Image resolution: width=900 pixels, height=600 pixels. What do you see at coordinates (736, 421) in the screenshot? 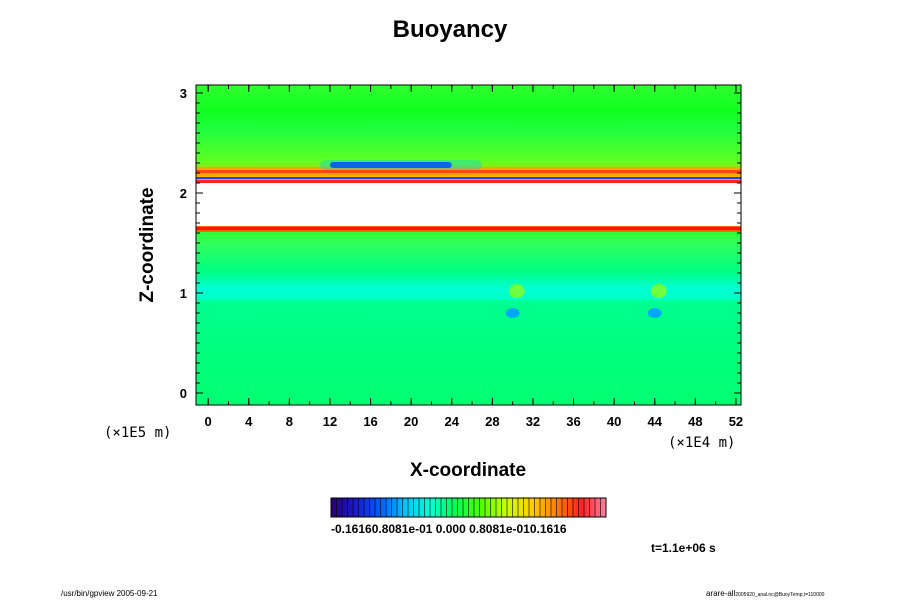
I see `x-tick-label-52: 52` at bounding box center [736, 421].